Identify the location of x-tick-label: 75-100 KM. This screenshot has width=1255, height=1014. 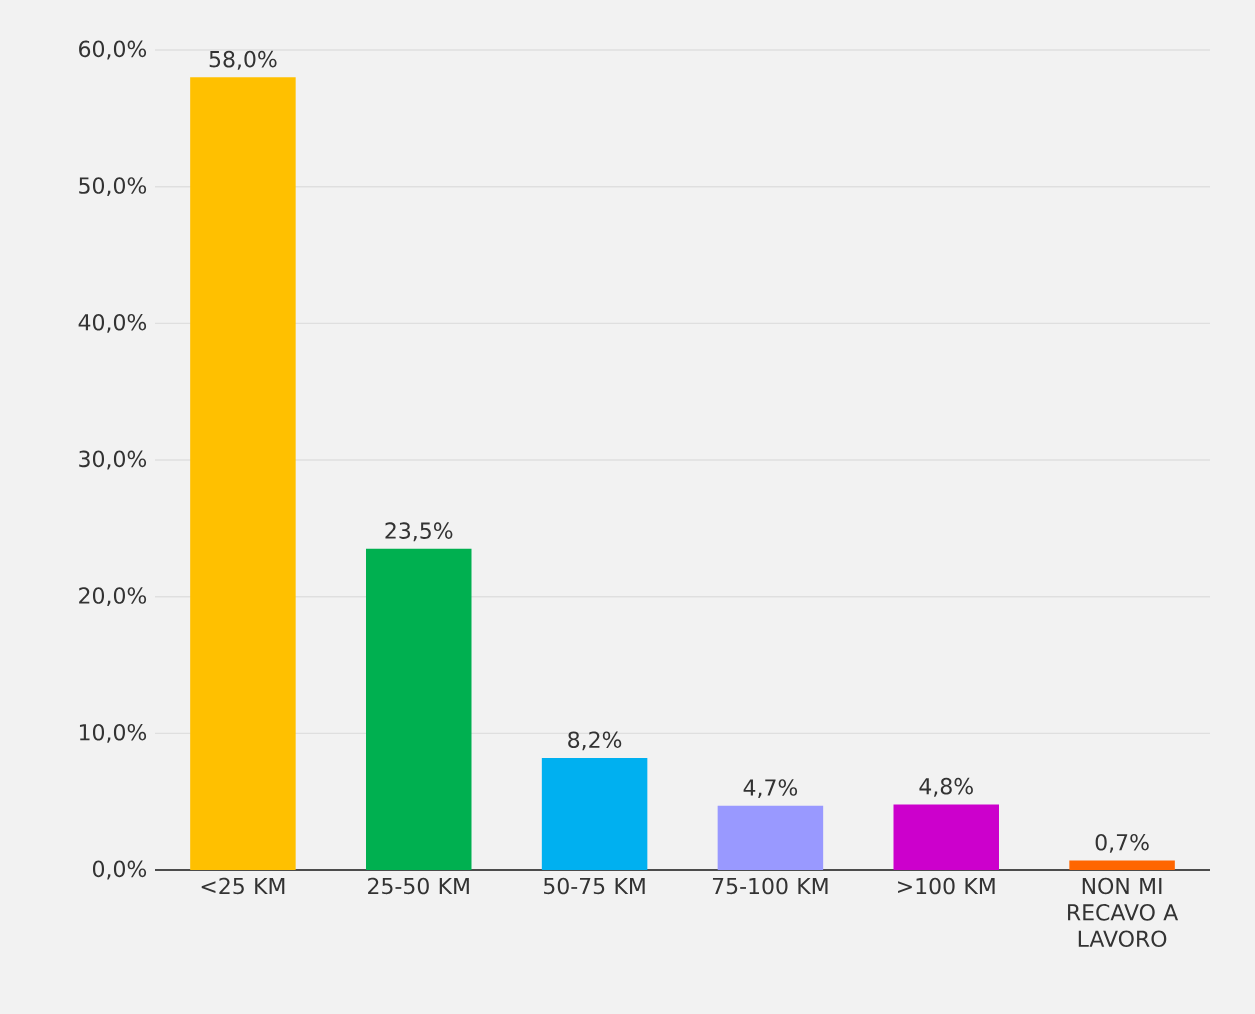
(770, 886).